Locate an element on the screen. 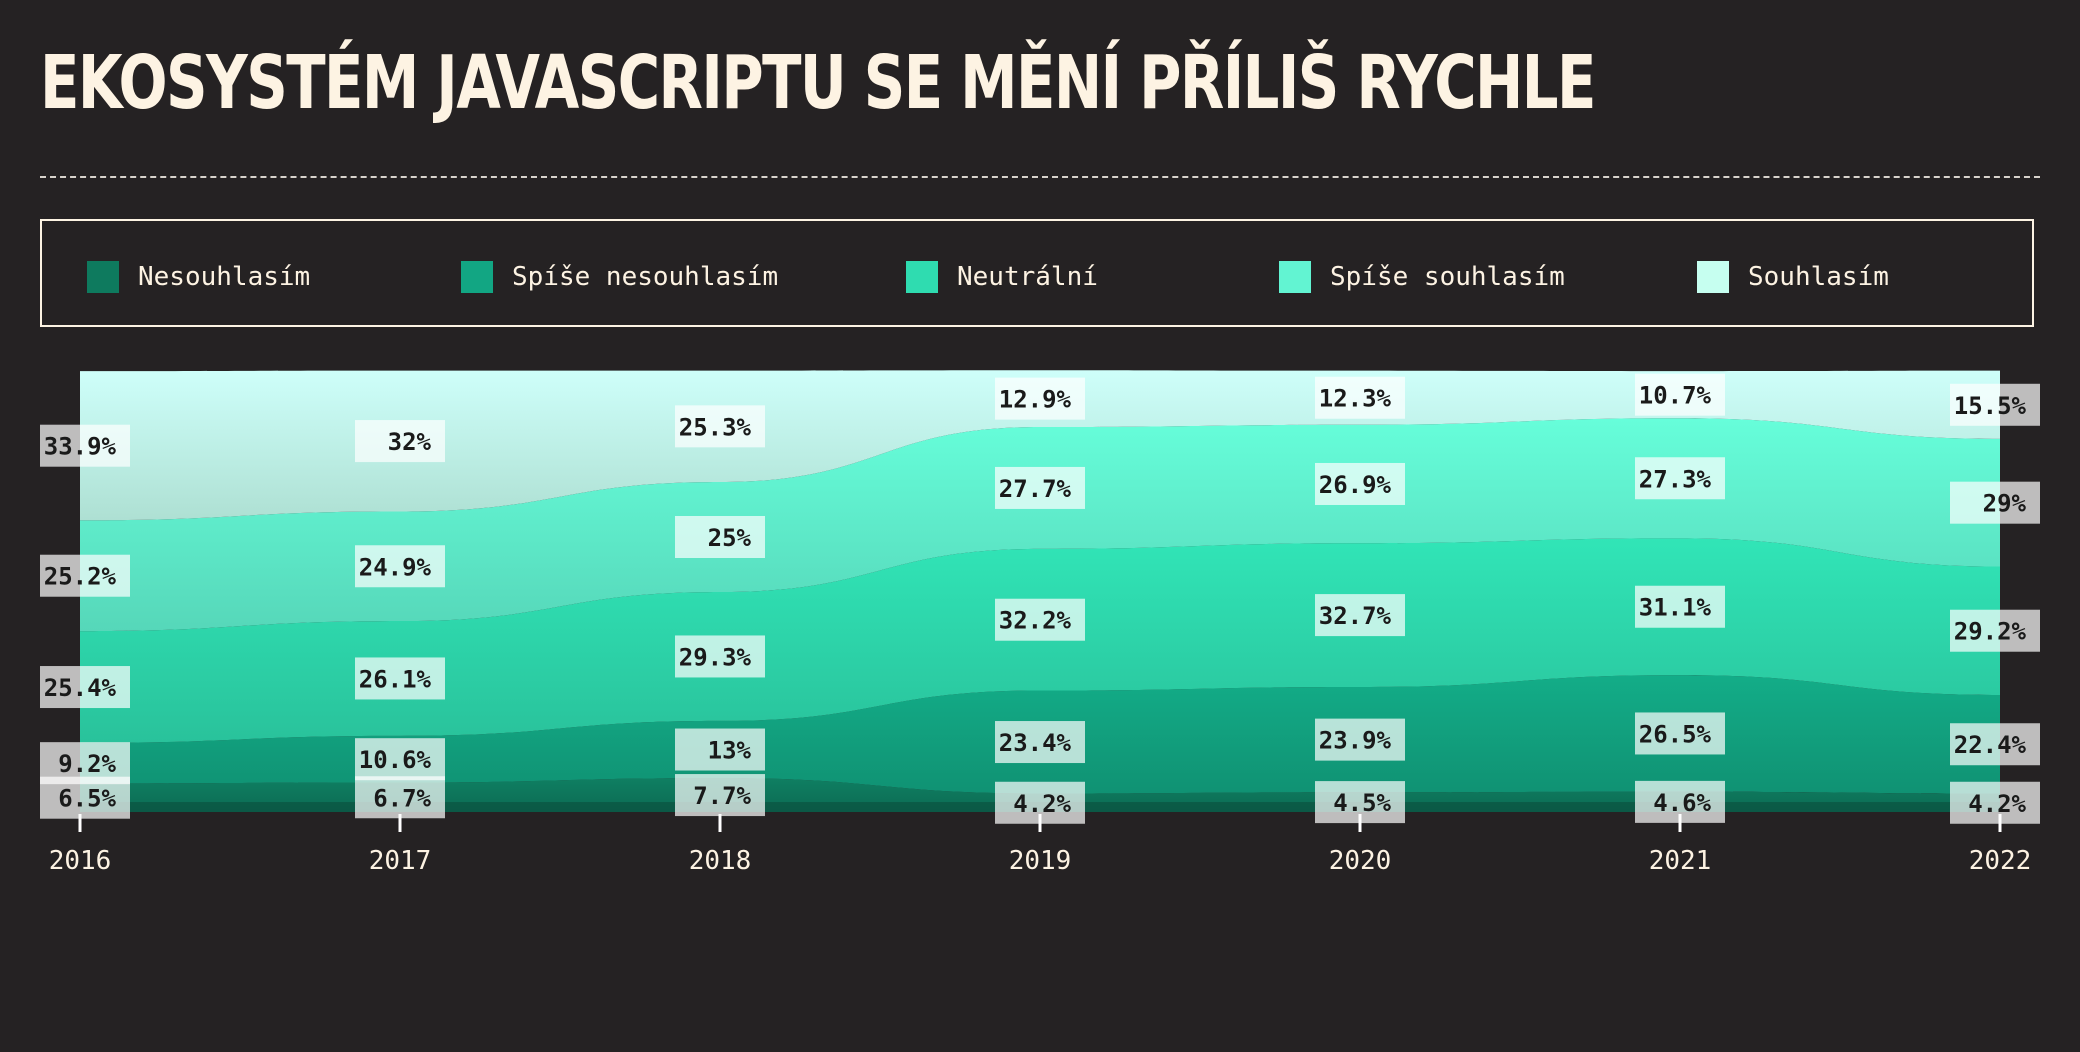 The height and width of the screenshot is (1052, 2080). x-tick-label: 2021 is located at coordinates (1680, 861).